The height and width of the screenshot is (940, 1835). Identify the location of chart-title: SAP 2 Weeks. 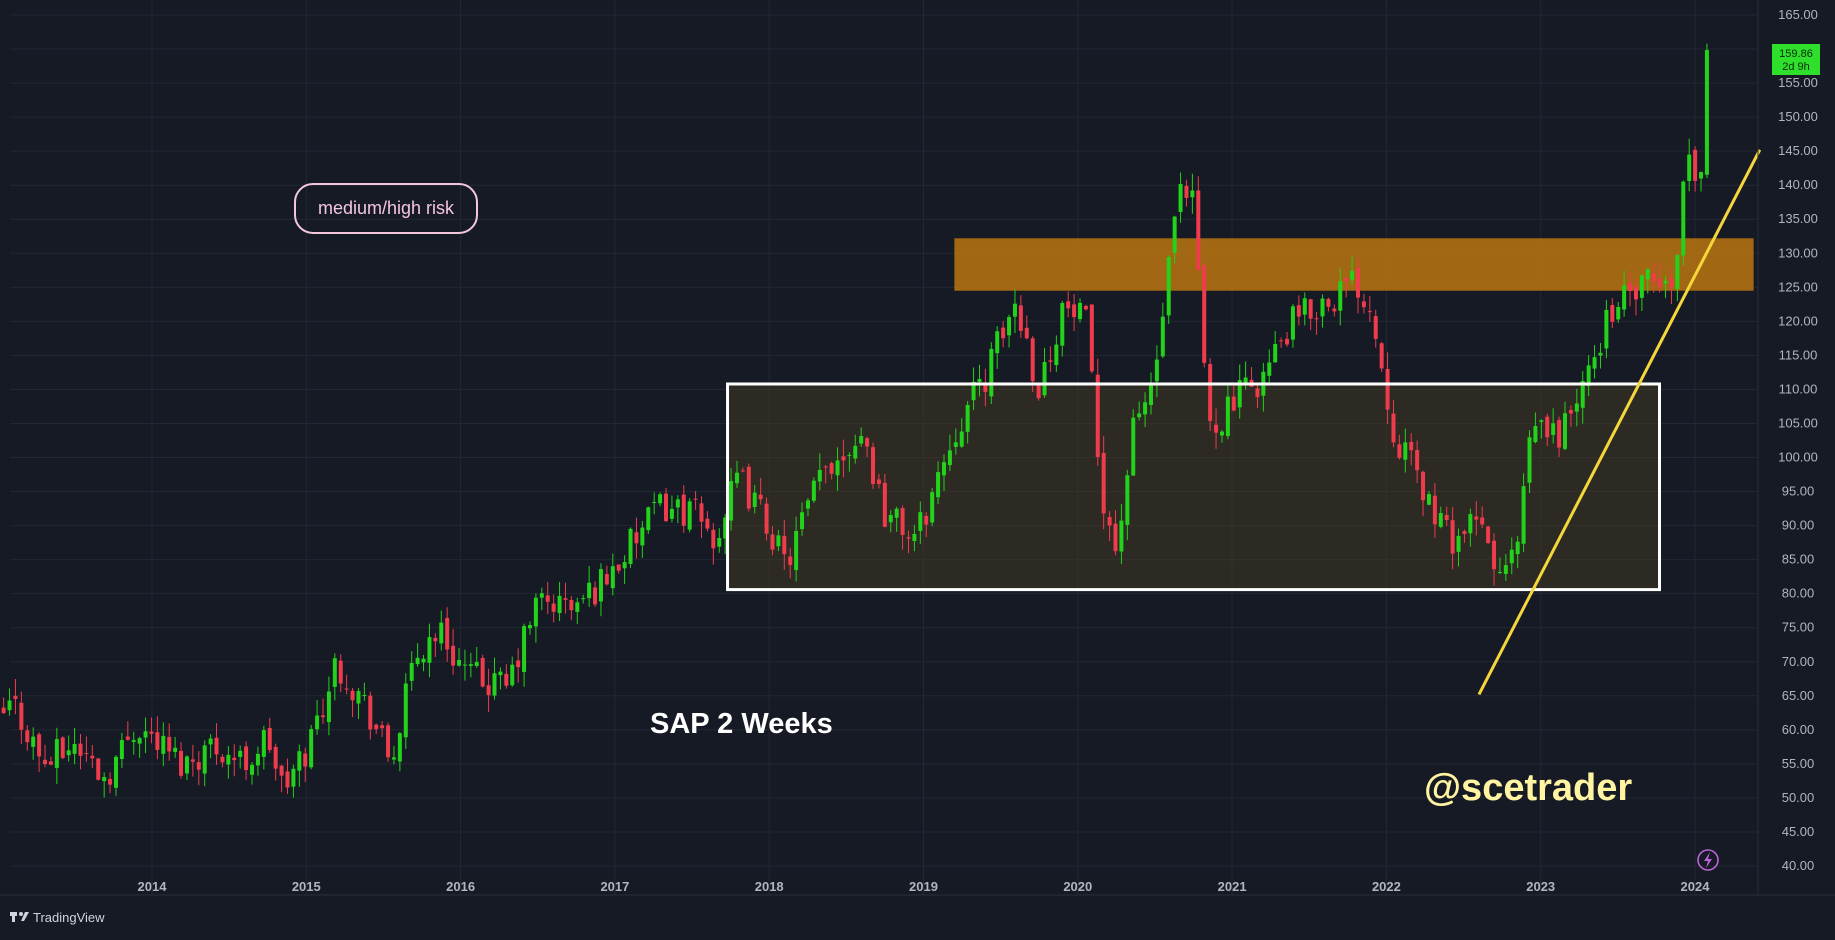
(741, 724).